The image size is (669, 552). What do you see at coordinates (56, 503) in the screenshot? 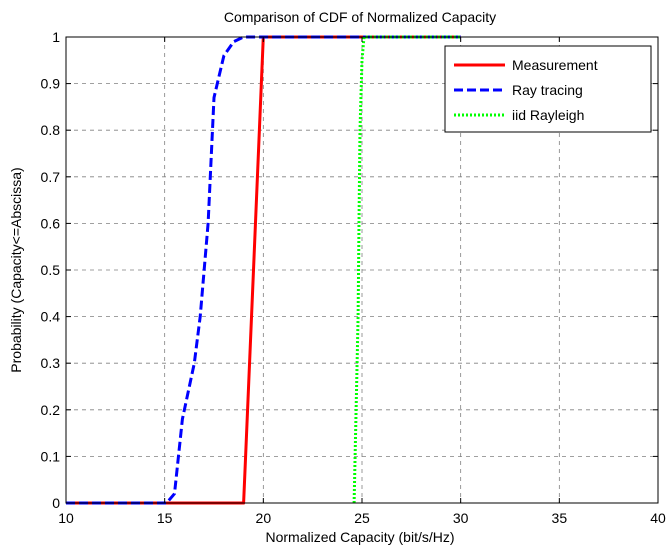
I see `y-tick-label: 0` at bounding box center [56, 503].